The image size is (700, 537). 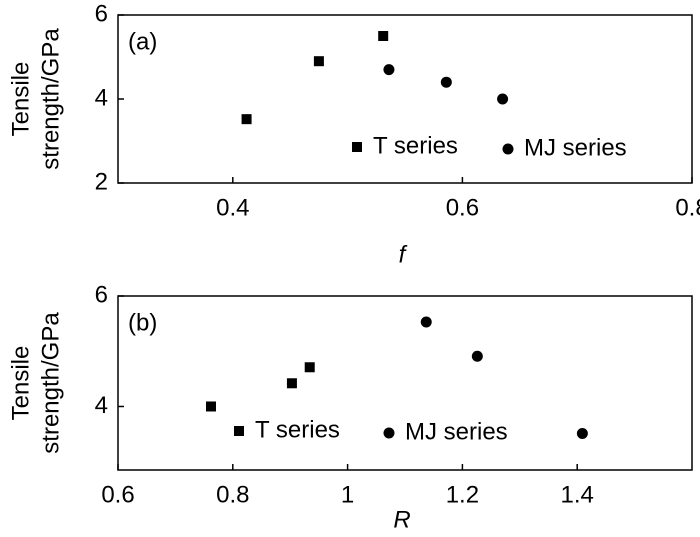 What do you see at coordinates (401, 519) in the screenshot?
I see `x-axis-label: R` at bounding box center [401, 519].